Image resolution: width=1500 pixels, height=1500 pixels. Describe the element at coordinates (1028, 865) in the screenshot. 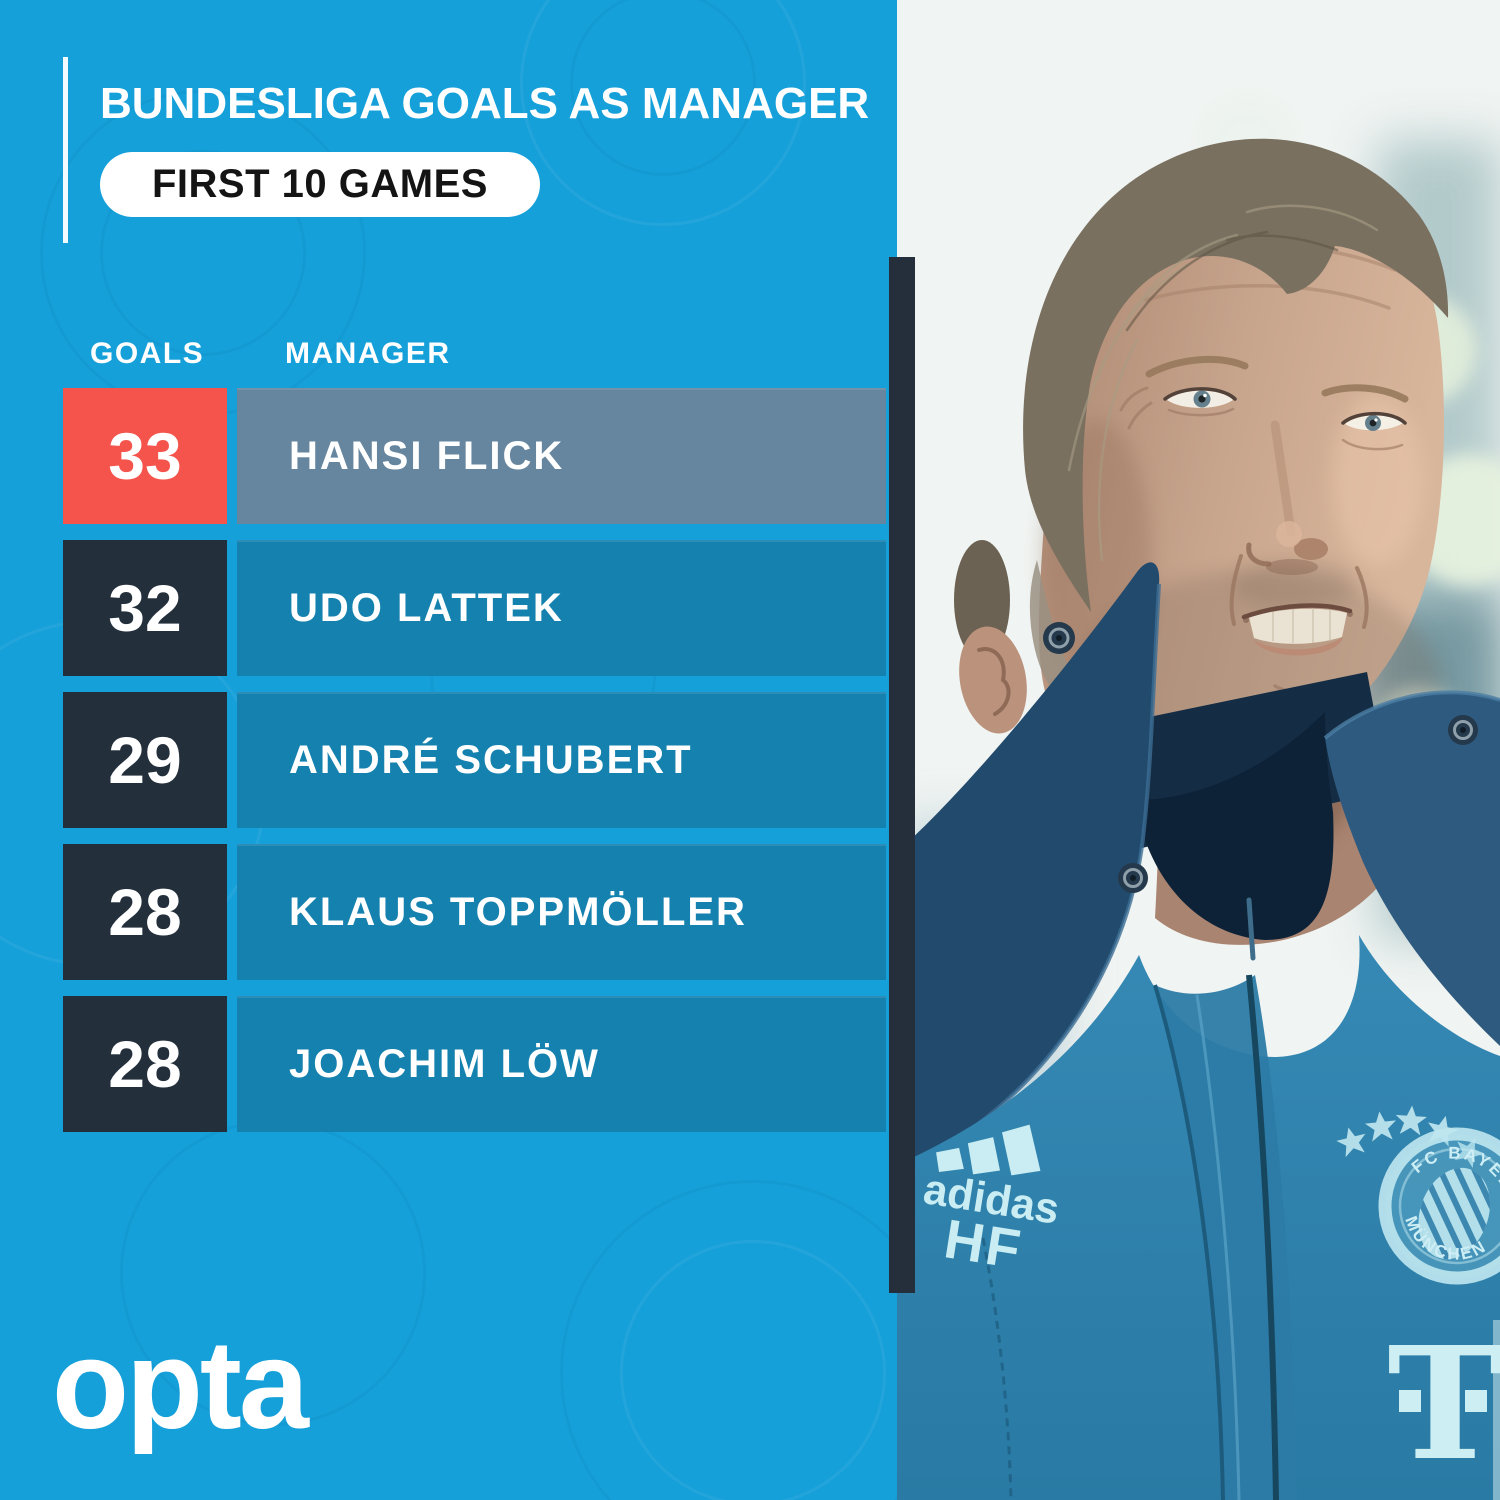

I see `collar-left-wing` at that location.